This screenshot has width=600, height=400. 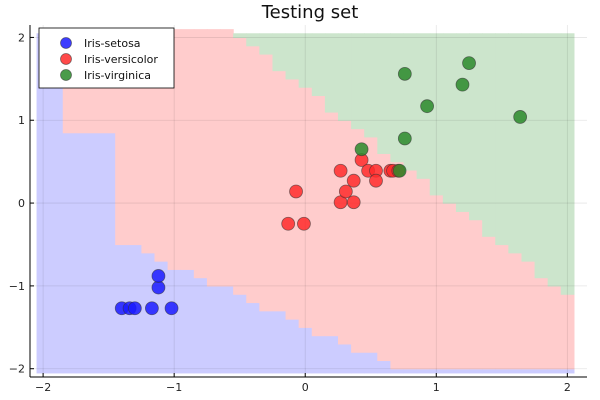 I want to click on y-tick-label: 1, so click(x=21, y=120).